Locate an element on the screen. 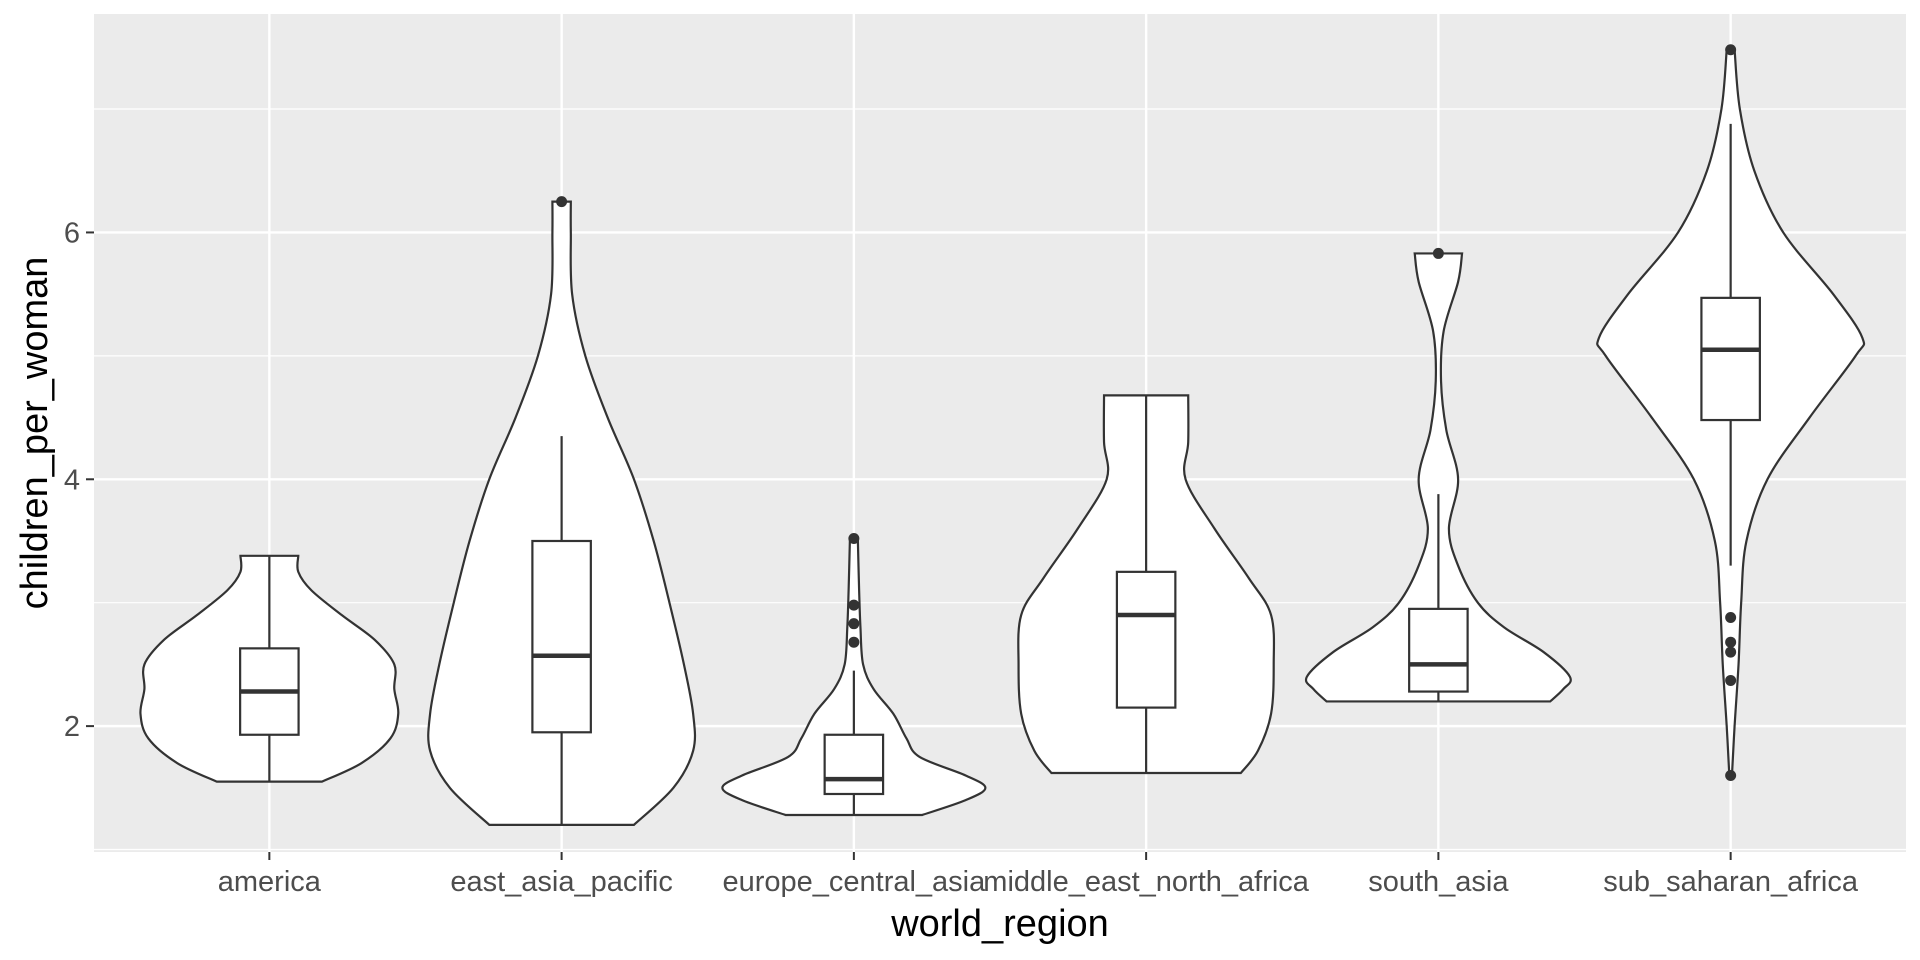 The image size is (1920, 960). y-axis: 2 4 6 is located at coordinates (79, 480).